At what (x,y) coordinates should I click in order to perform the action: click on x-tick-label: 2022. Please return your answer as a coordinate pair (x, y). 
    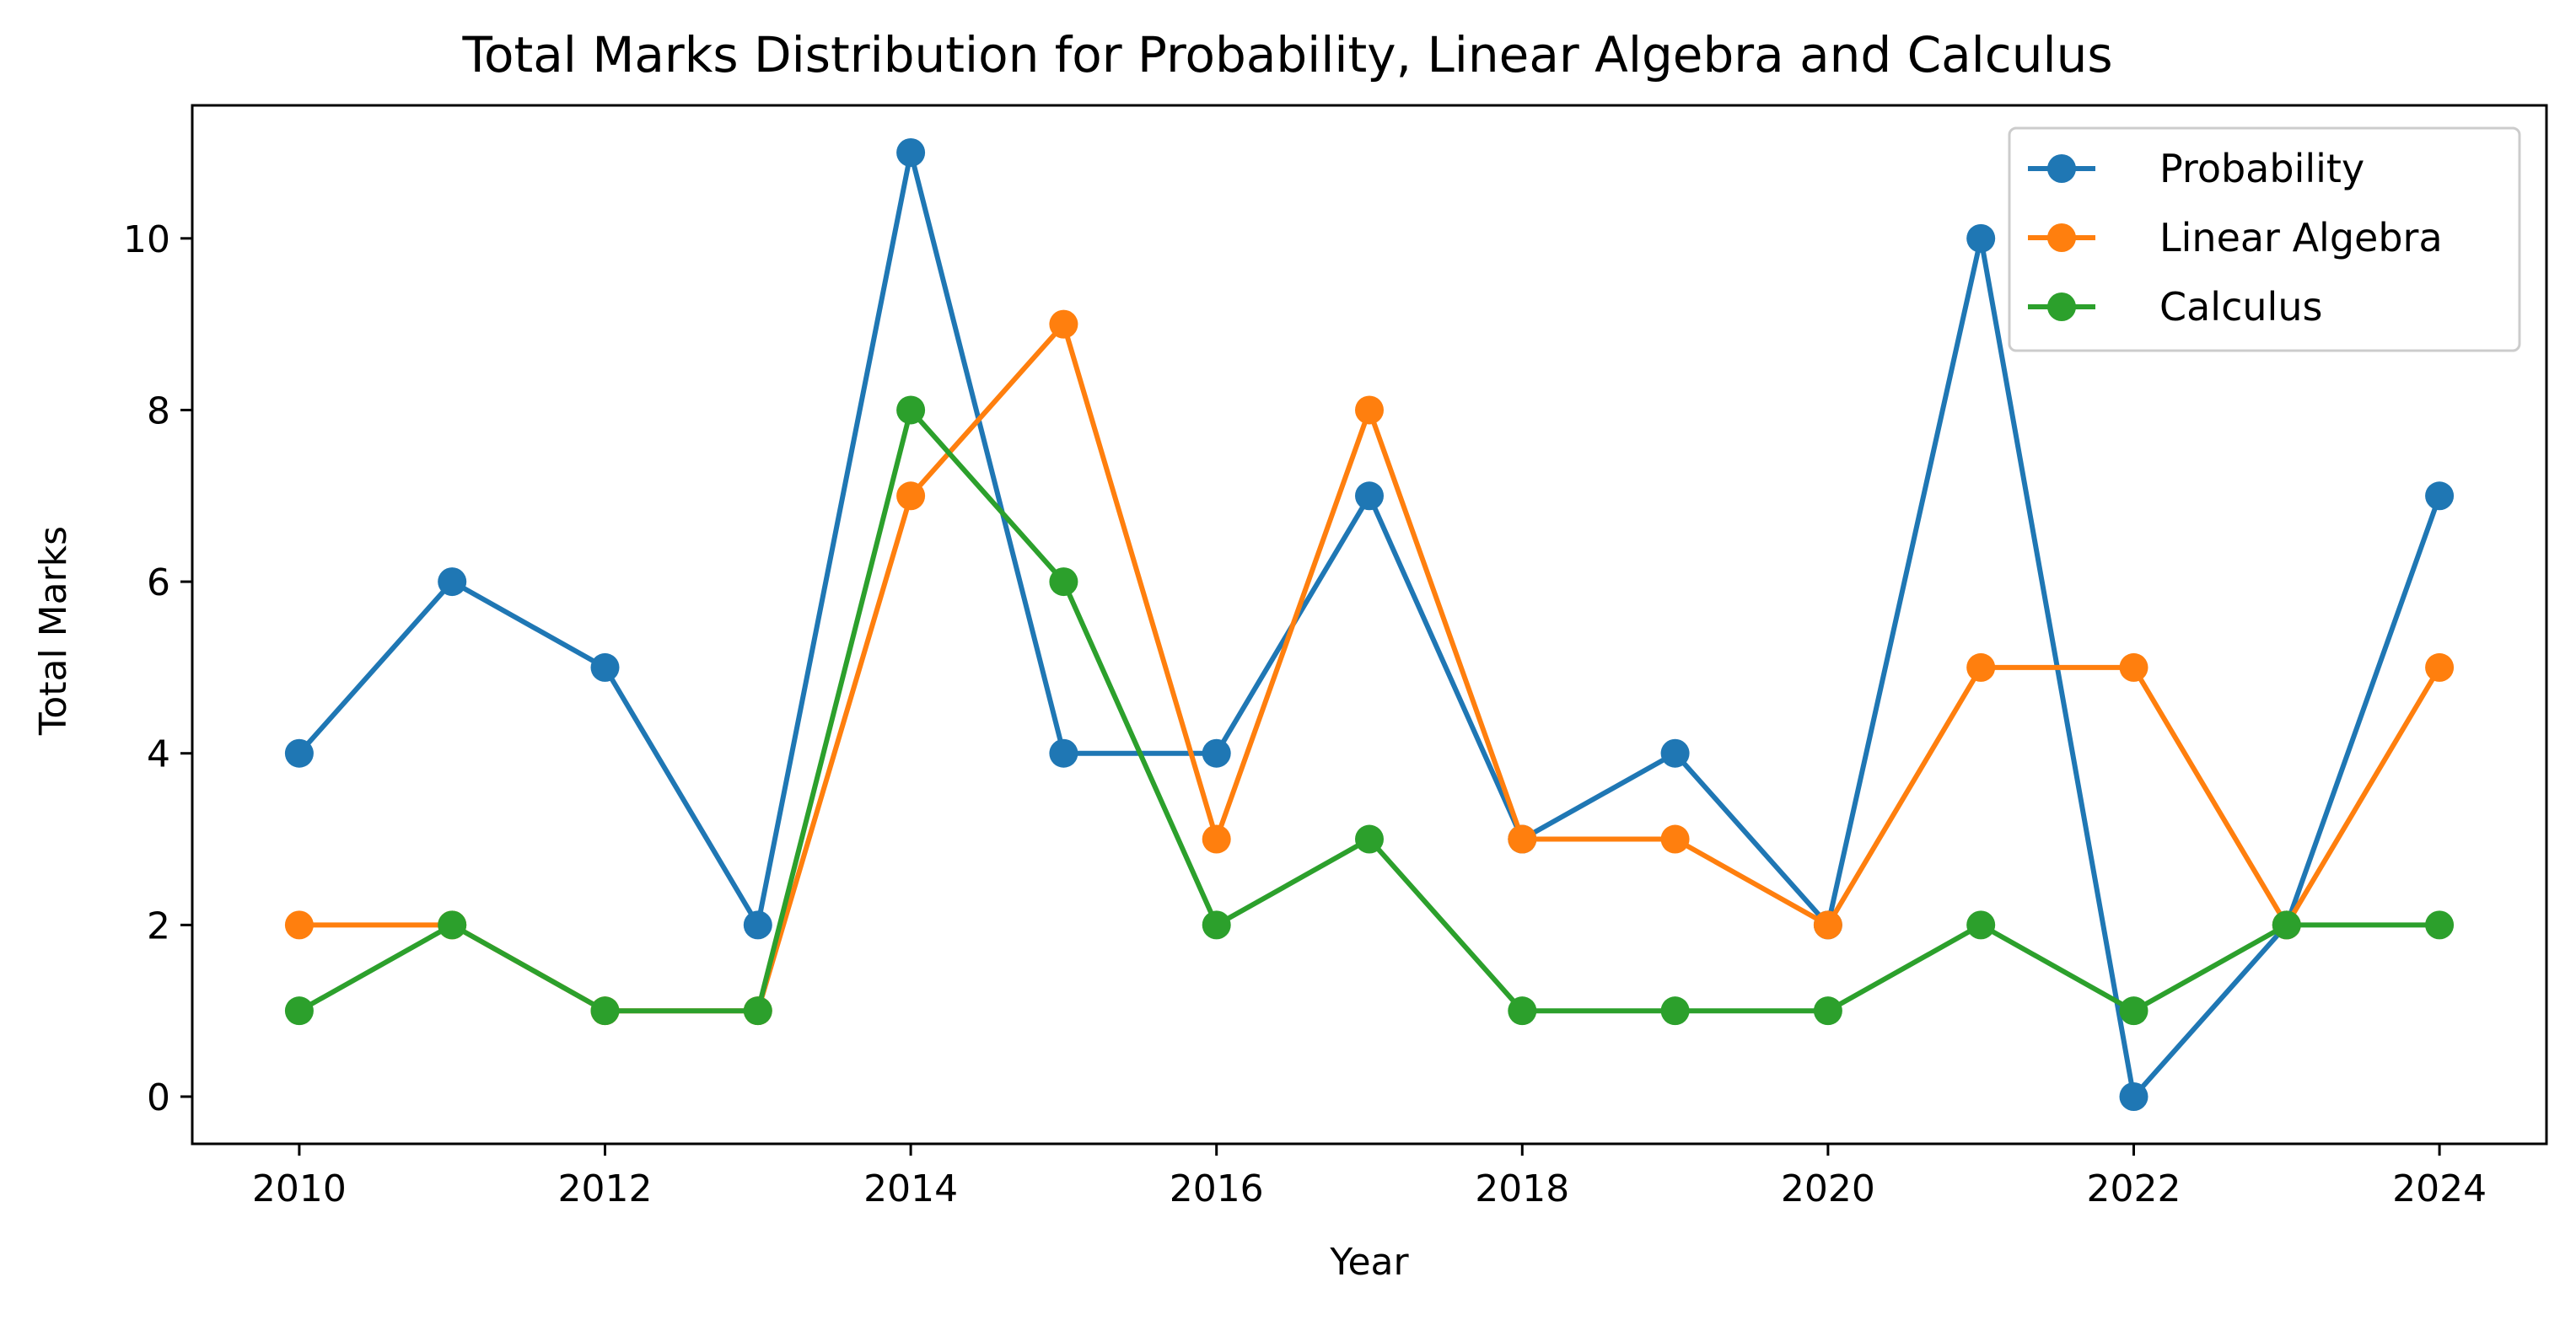
    Looking at the image, I should click on (2134, 1188).